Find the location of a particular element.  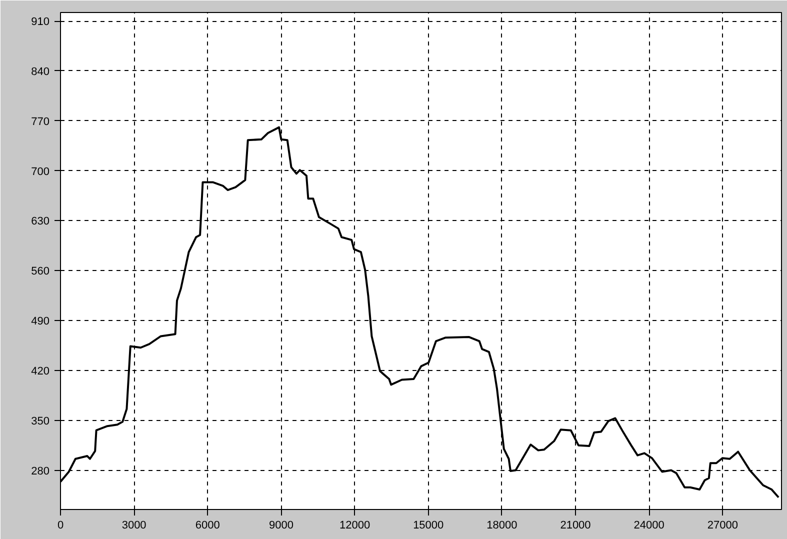

x-tick-label: 24000 is located at coordinates (649, 526).